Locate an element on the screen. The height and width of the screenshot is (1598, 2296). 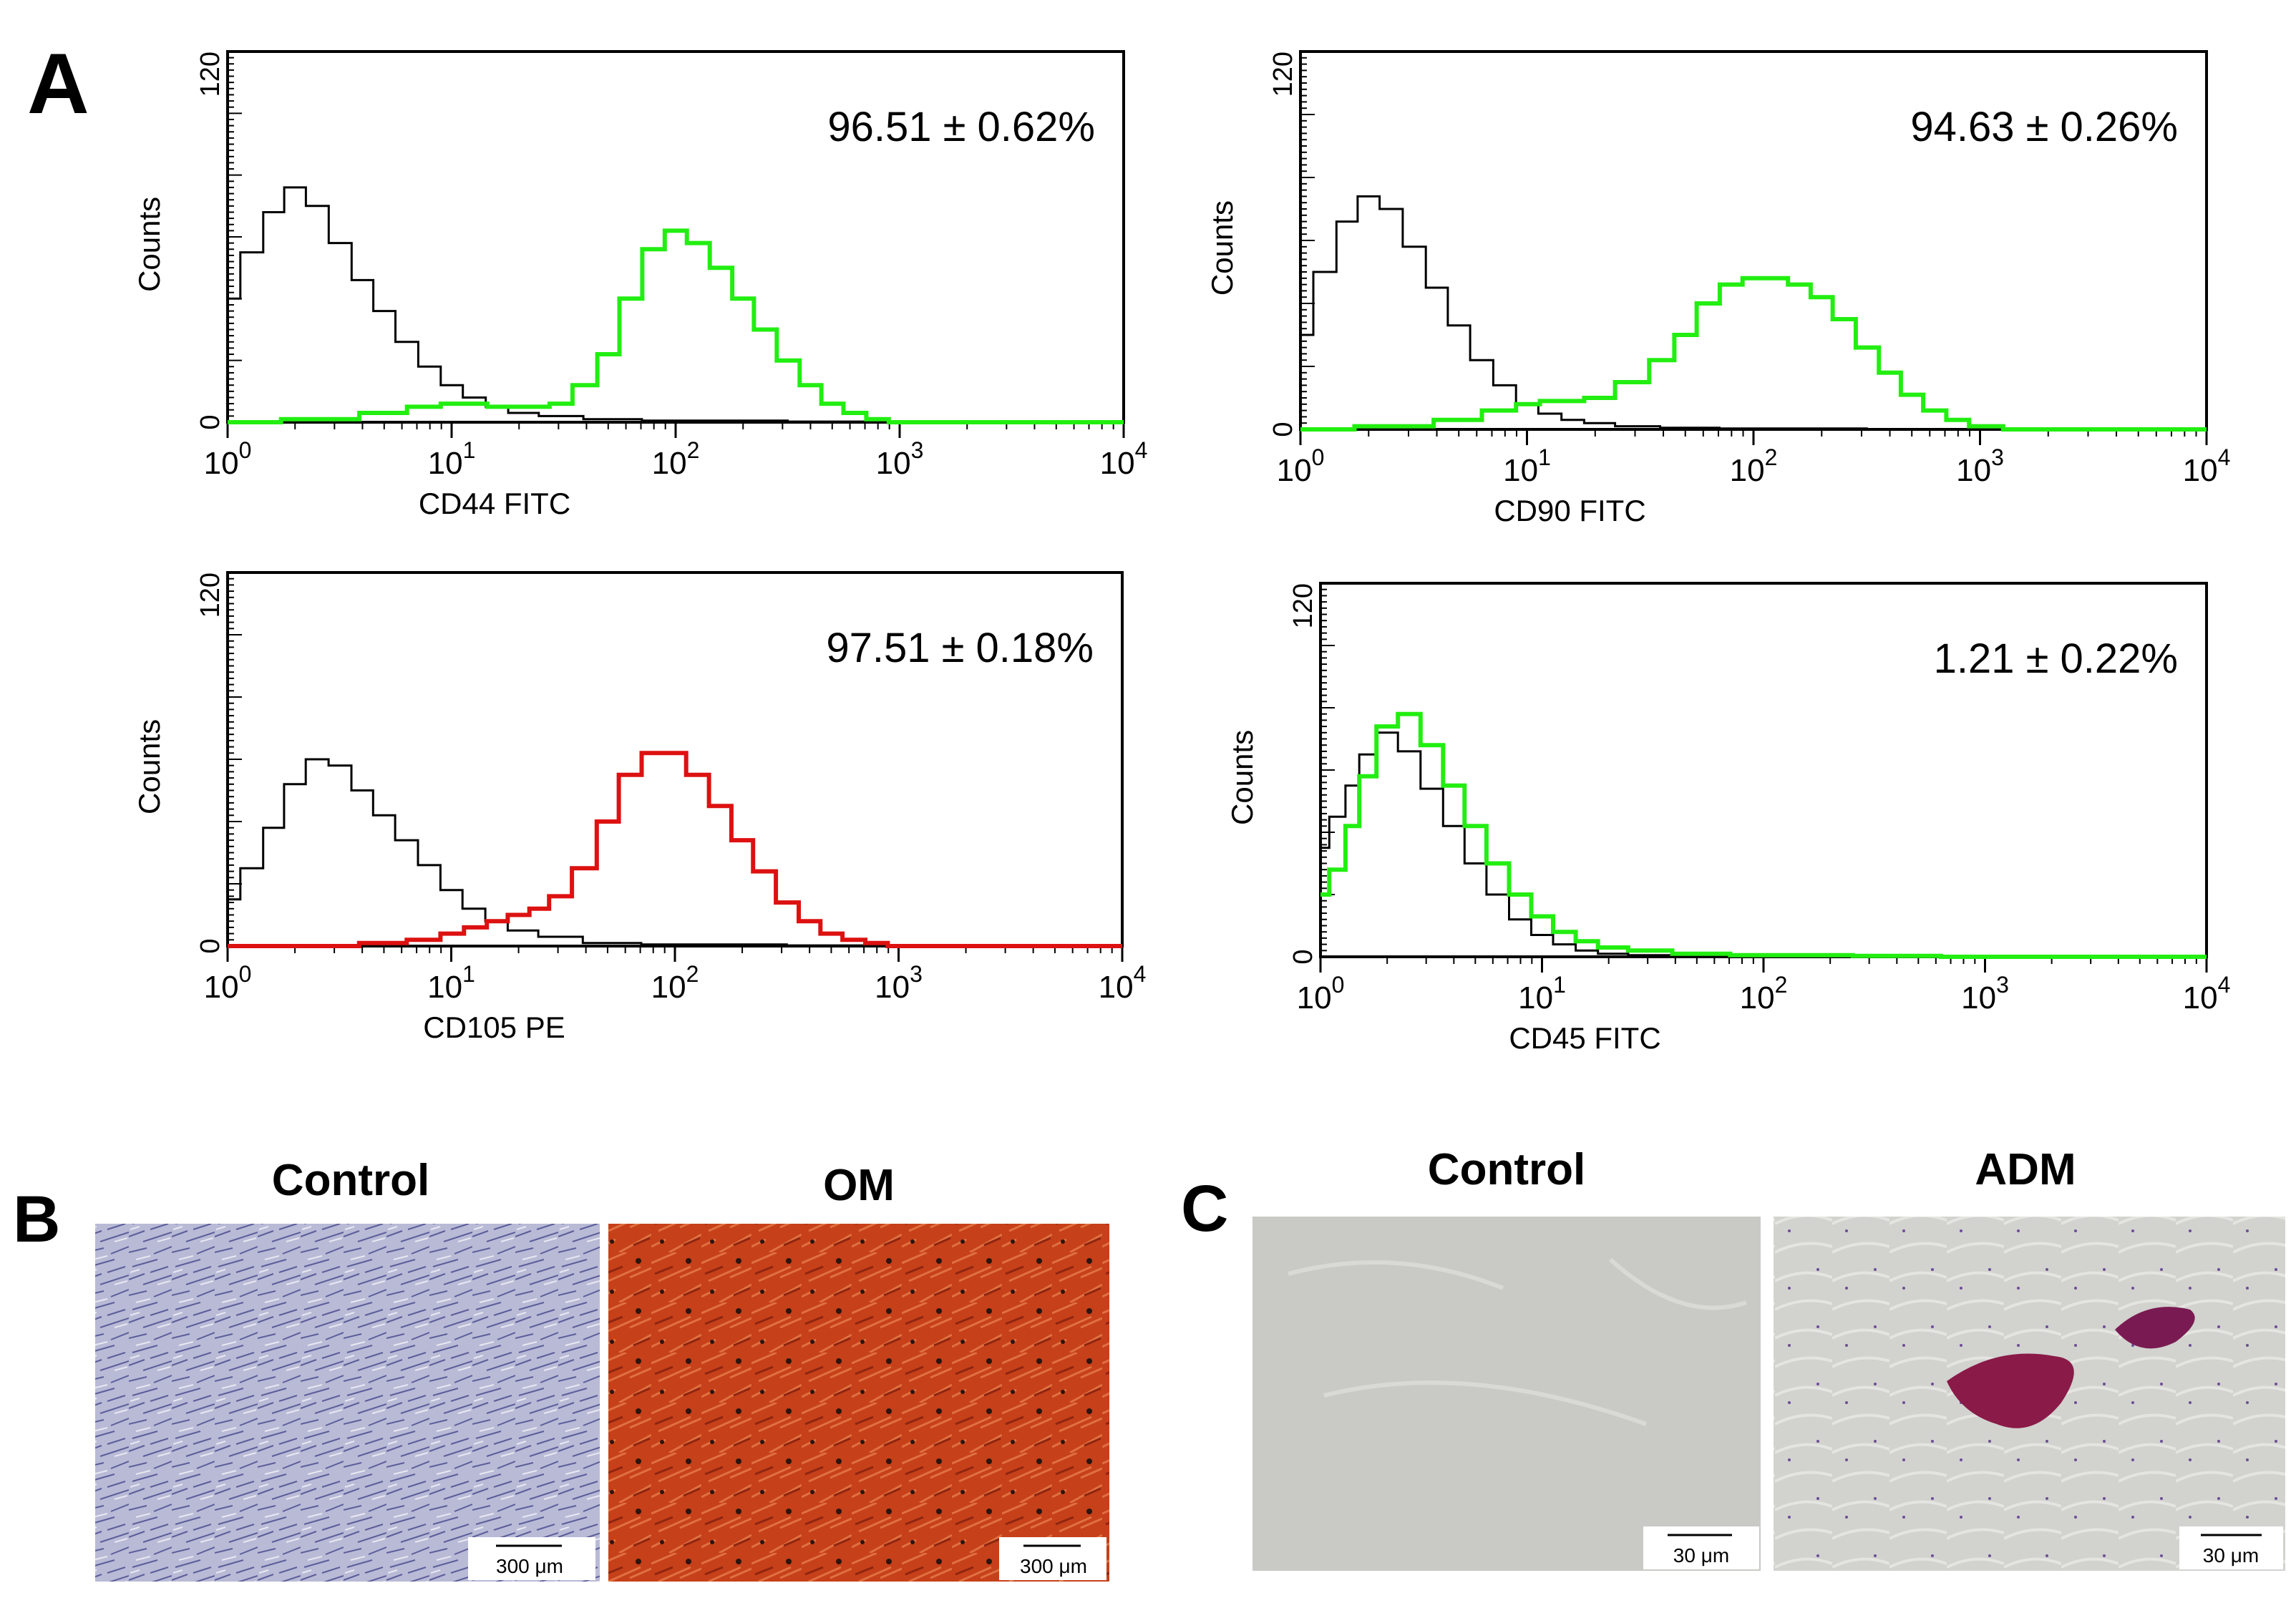
x-axis-label: CD105 PE is located at coordinates (494, 1027).